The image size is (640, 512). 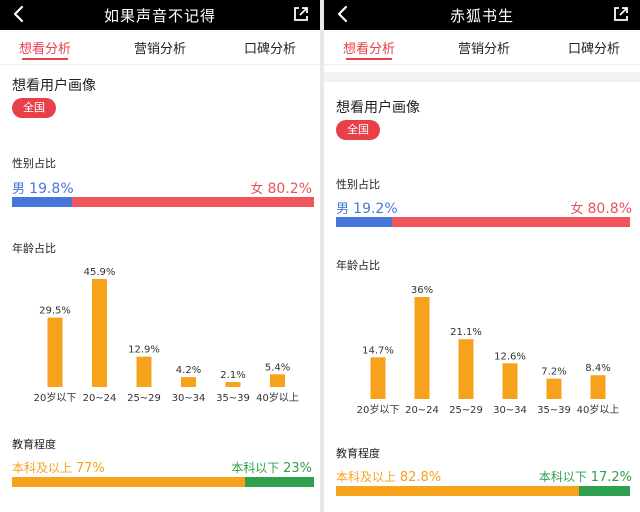 What do you see at coordinates (597, 368) in the screenshot?
I see `age-bar-value-label: 8.4%` at bounding box center [597, 368].